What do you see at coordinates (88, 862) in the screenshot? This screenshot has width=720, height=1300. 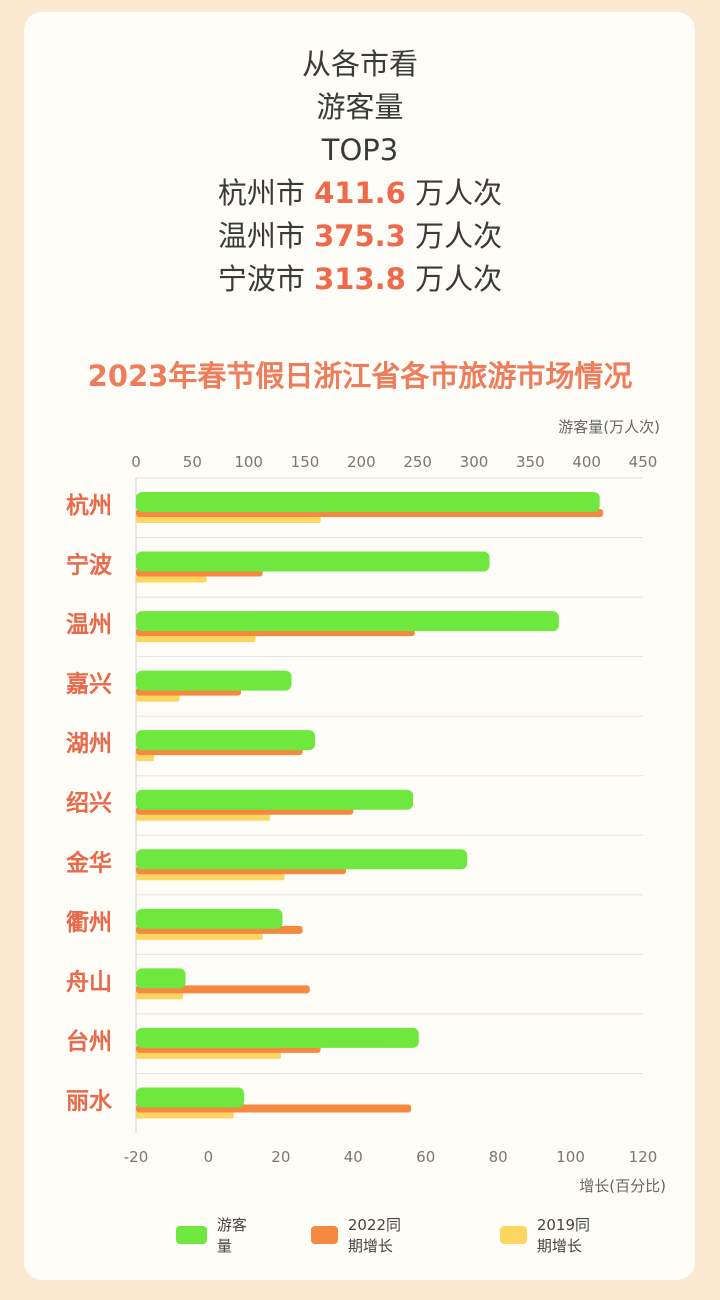 I see `category-label: 金华` at bounding box center [88, 862].